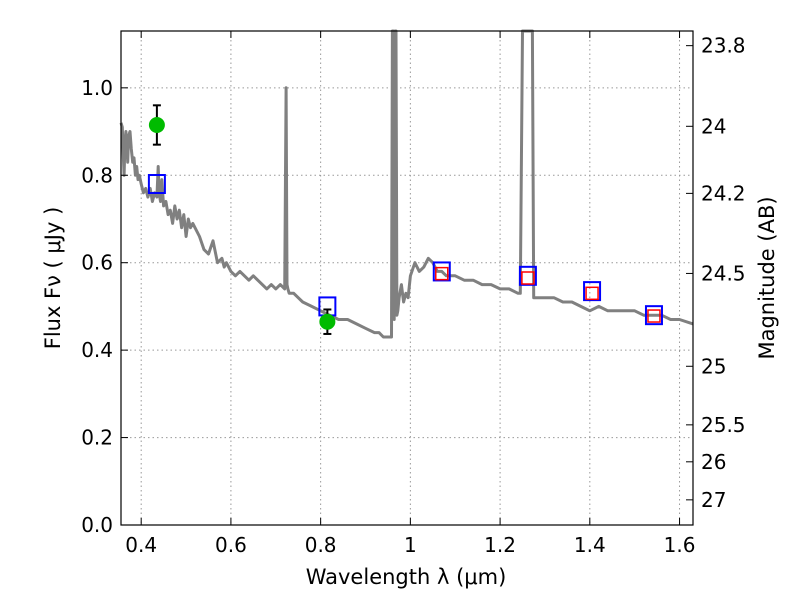  I want to click on x-tick-label: 1.4, so click(590, 545).